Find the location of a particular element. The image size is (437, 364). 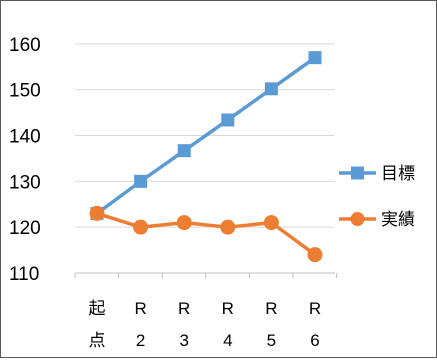

series-line is located at coordinates (206, 234).